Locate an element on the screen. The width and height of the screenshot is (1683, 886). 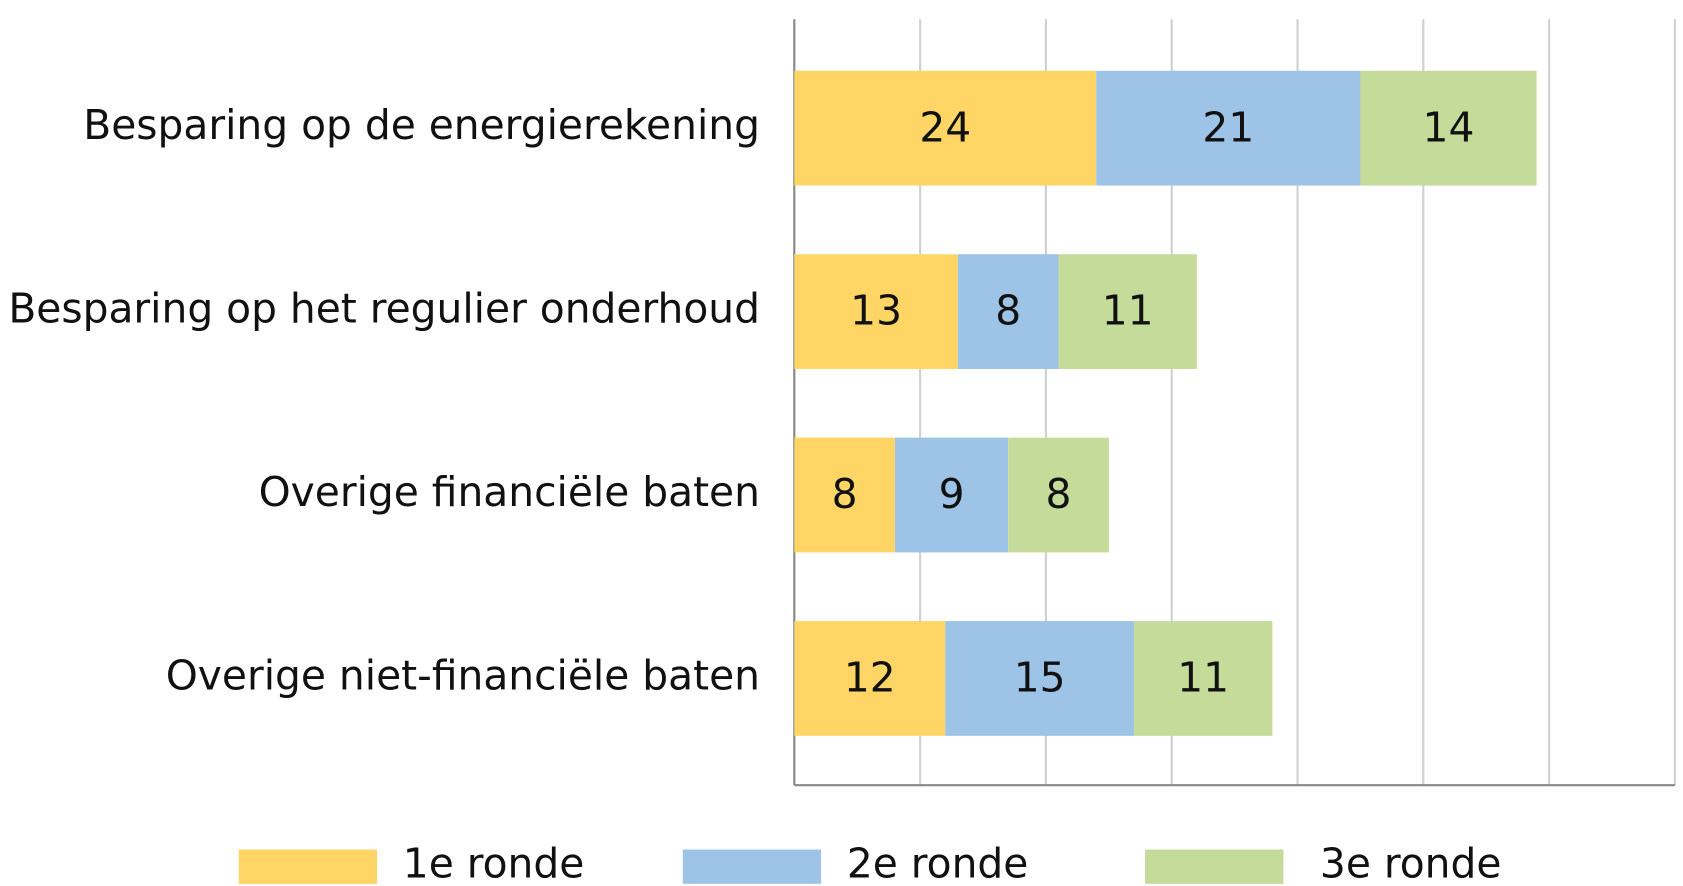
data-label: 12 is located at coordinates (870, 678).